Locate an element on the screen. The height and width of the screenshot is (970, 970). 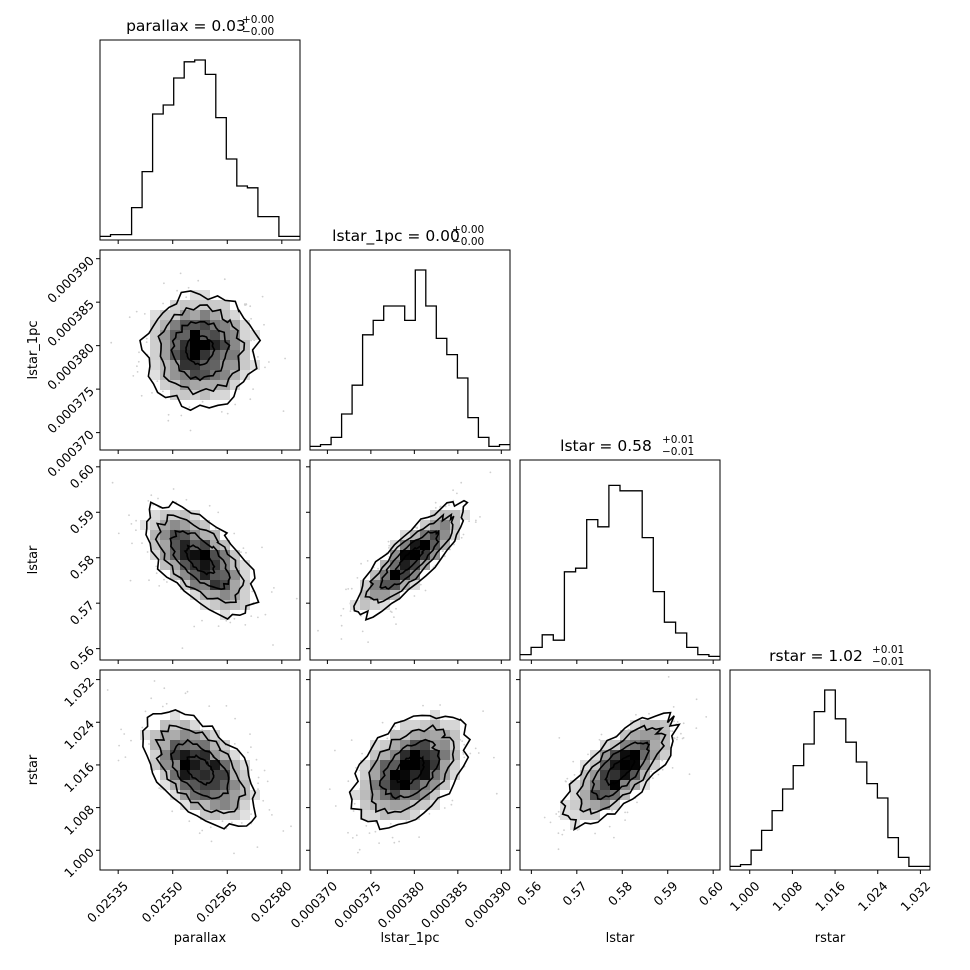
histogram-frame is located at coordinates (620, 560).